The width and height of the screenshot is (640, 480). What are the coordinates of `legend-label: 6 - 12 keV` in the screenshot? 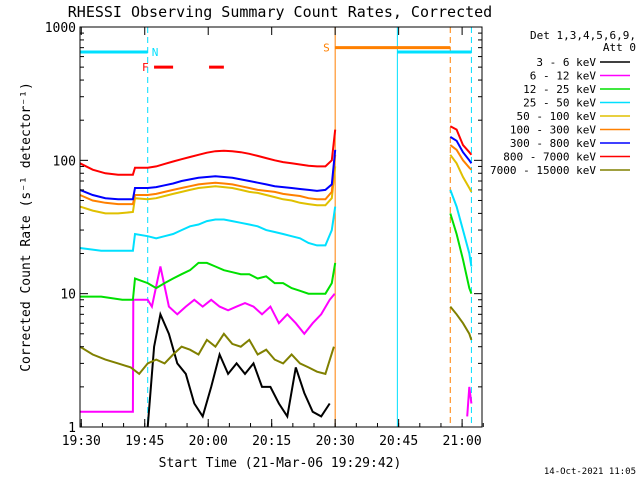 It's located at (563, 76).